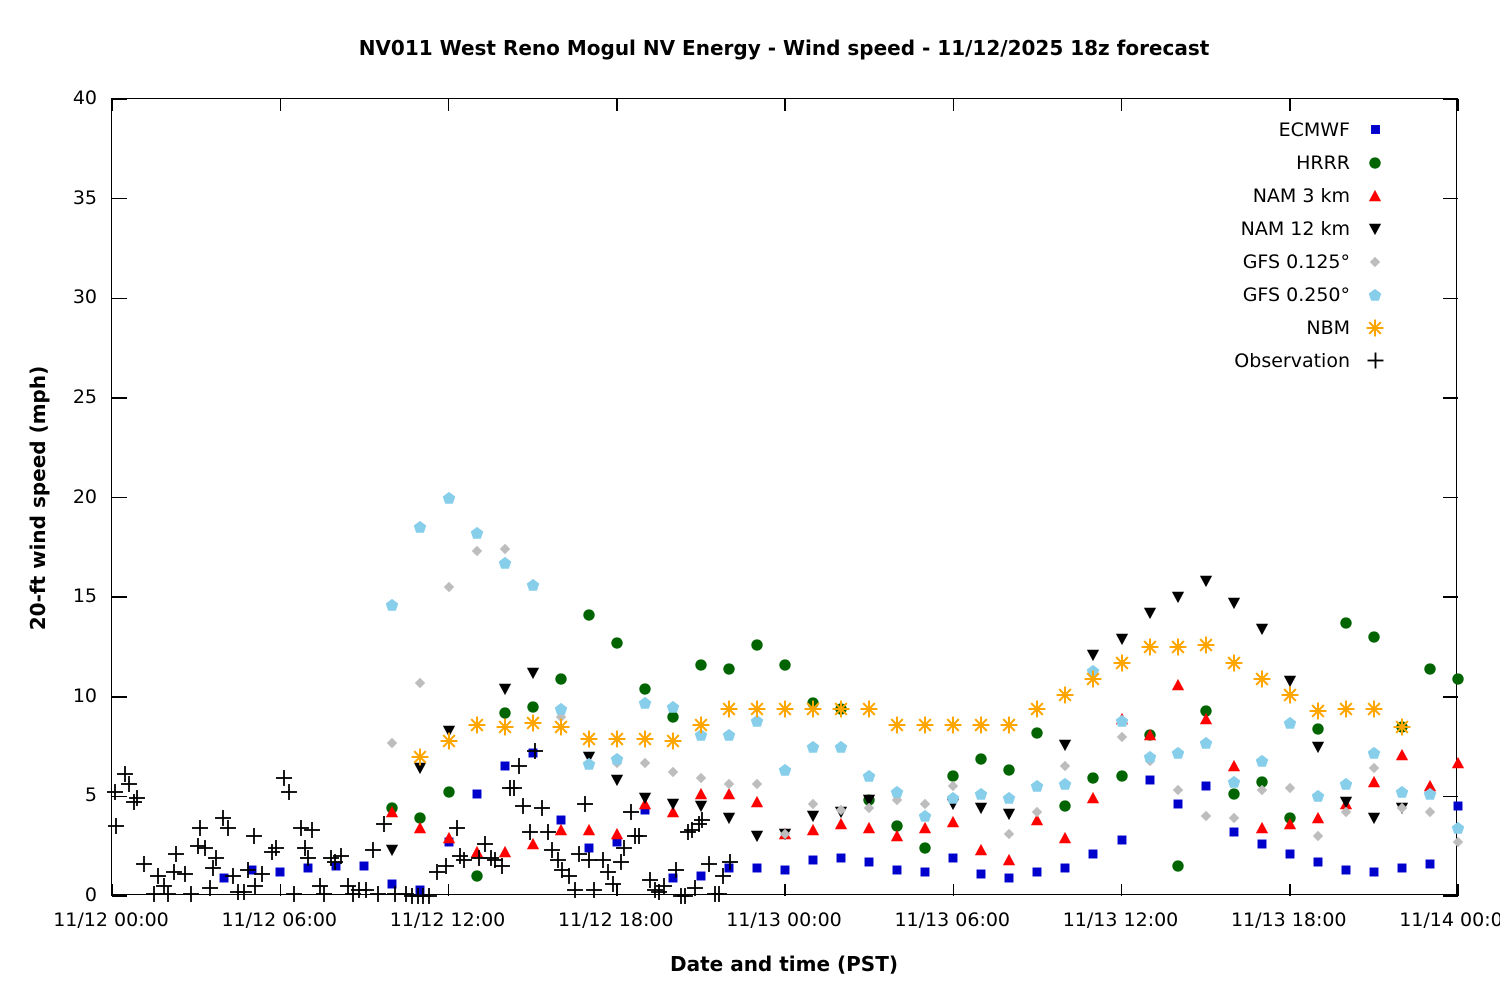  I want to click on y-tick-mark-left, so click(119, 697).